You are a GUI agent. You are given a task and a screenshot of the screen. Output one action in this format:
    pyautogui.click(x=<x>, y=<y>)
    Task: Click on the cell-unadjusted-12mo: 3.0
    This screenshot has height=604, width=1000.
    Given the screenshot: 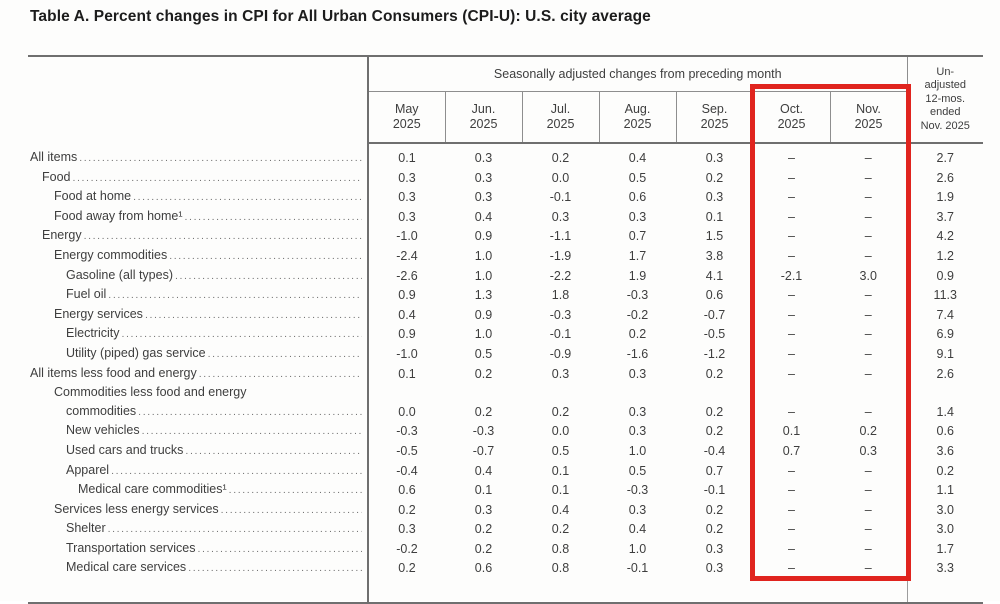 What is the action you would take?
    pyautogui.click(x=944, y=509)
    